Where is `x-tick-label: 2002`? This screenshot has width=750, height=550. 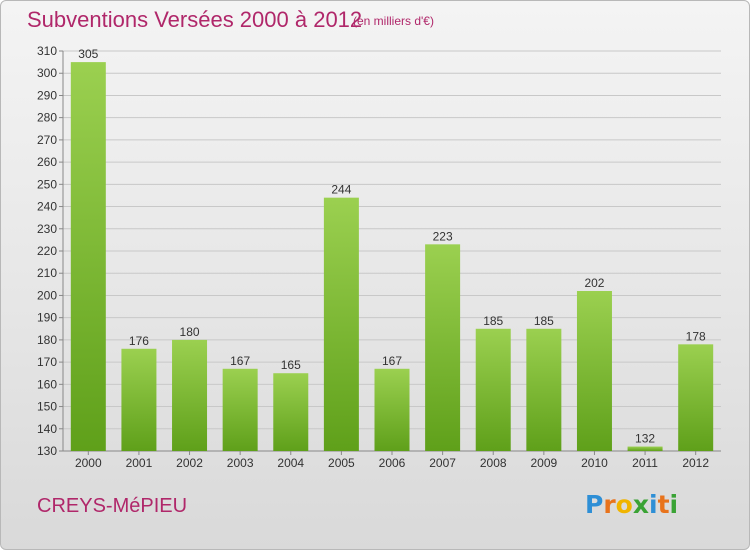
x-tick-label: 2002 is located at coordinates (189, 463).